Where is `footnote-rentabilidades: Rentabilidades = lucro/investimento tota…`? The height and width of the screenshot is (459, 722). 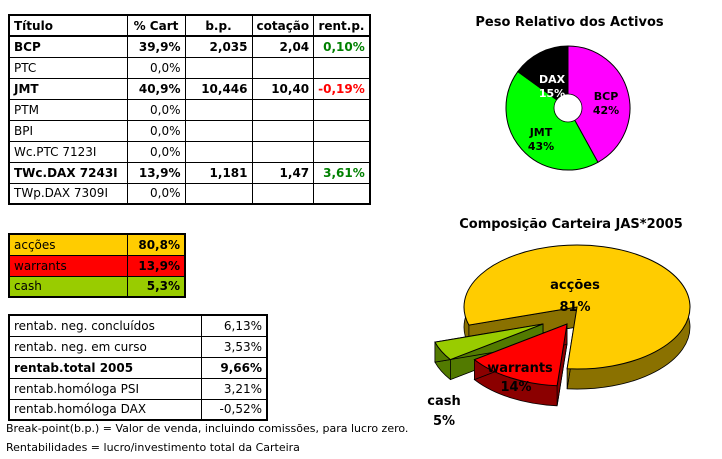
footnote-rentabilidades: Rentabilidades = lucro/investimento tota… is located at coordinates (153, 447).